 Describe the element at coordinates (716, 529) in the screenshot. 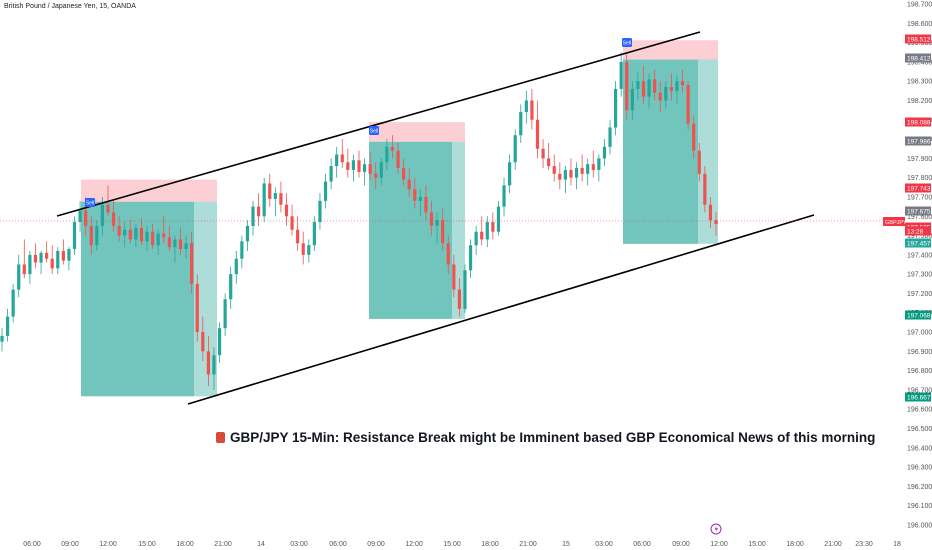

I see `lightning-icon` at that location.